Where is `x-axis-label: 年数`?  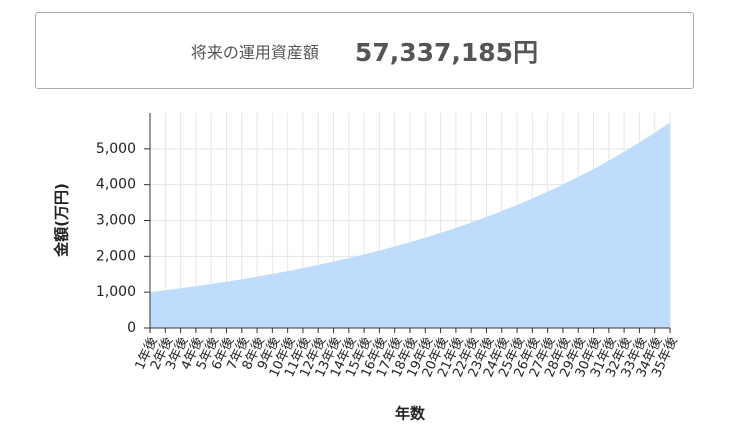 x-axis-label: 年数 is located at coordinates (410, 414).